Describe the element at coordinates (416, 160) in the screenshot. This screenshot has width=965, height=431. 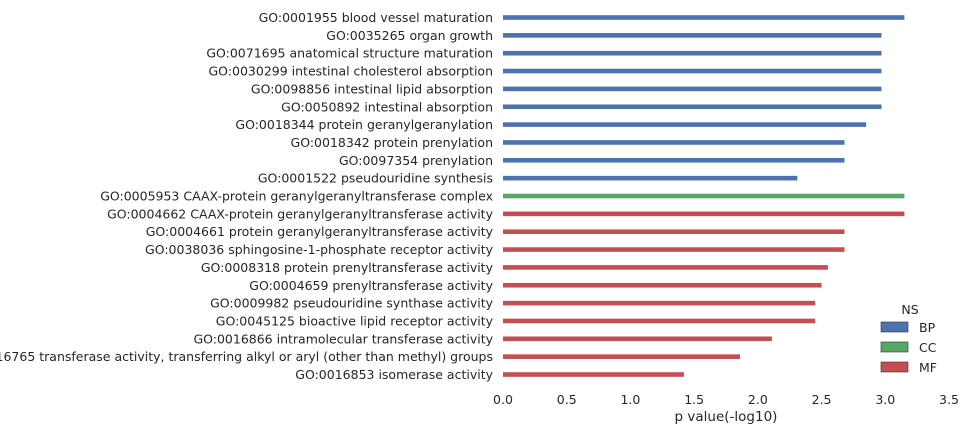
I see `category-label: GO:0097354 prenylation` at that location.